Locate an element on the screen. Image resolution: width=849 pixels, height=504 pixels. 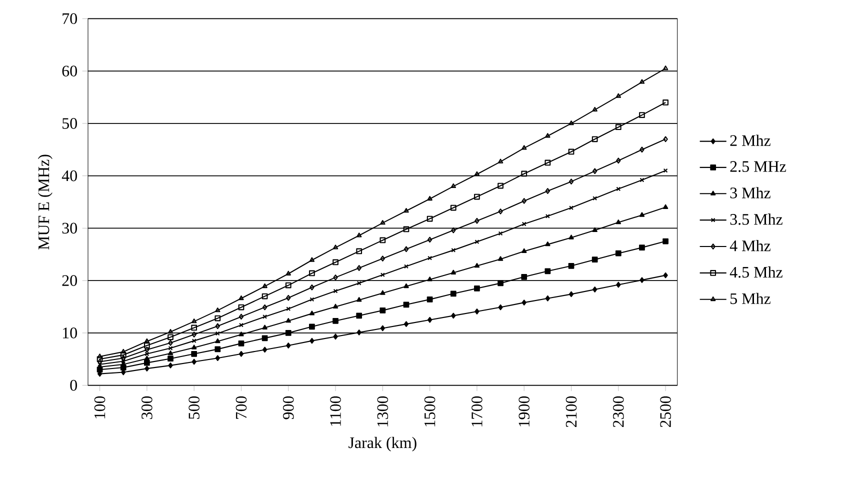
y-tick-label: 0 is located at coordinates (73, 385).